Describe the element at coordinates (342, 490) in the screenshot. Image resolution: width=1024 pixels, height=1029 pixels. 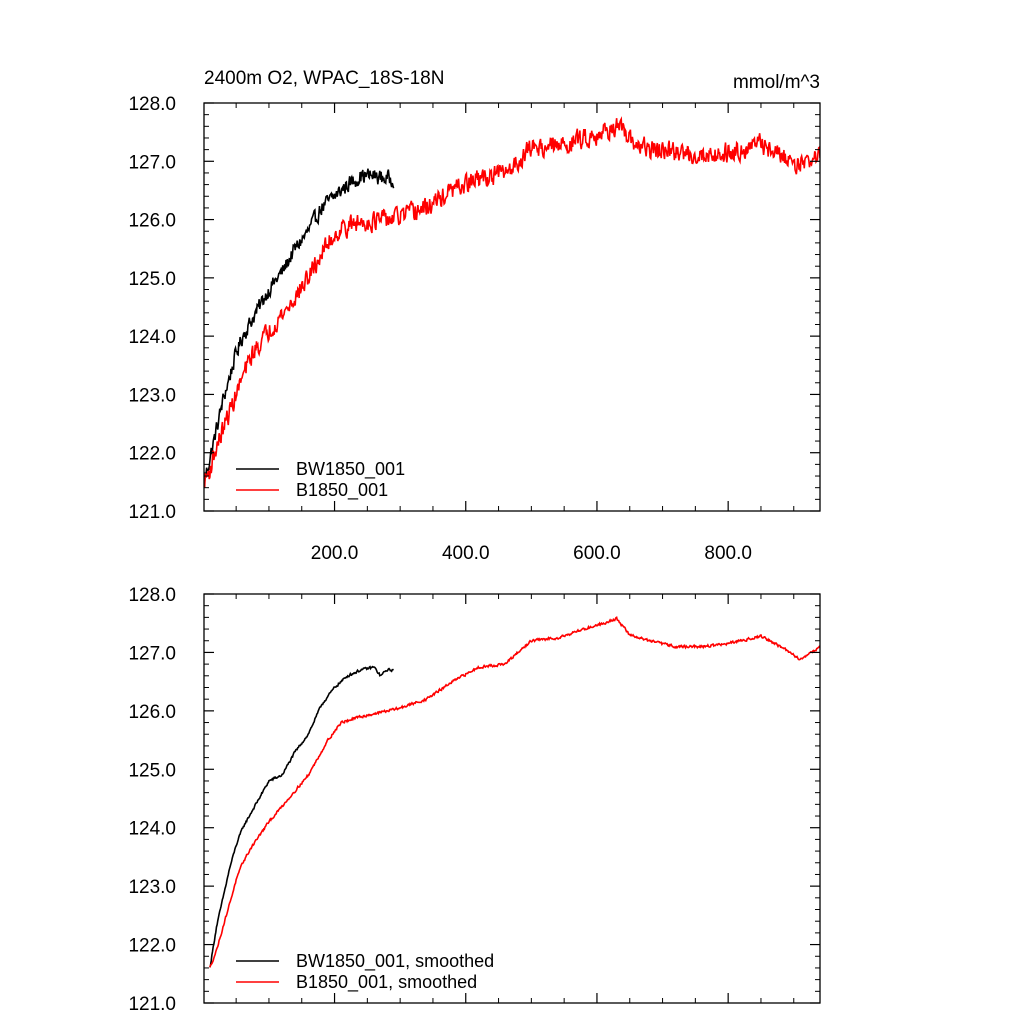
I see `legend-label: B1850_001` at that location.